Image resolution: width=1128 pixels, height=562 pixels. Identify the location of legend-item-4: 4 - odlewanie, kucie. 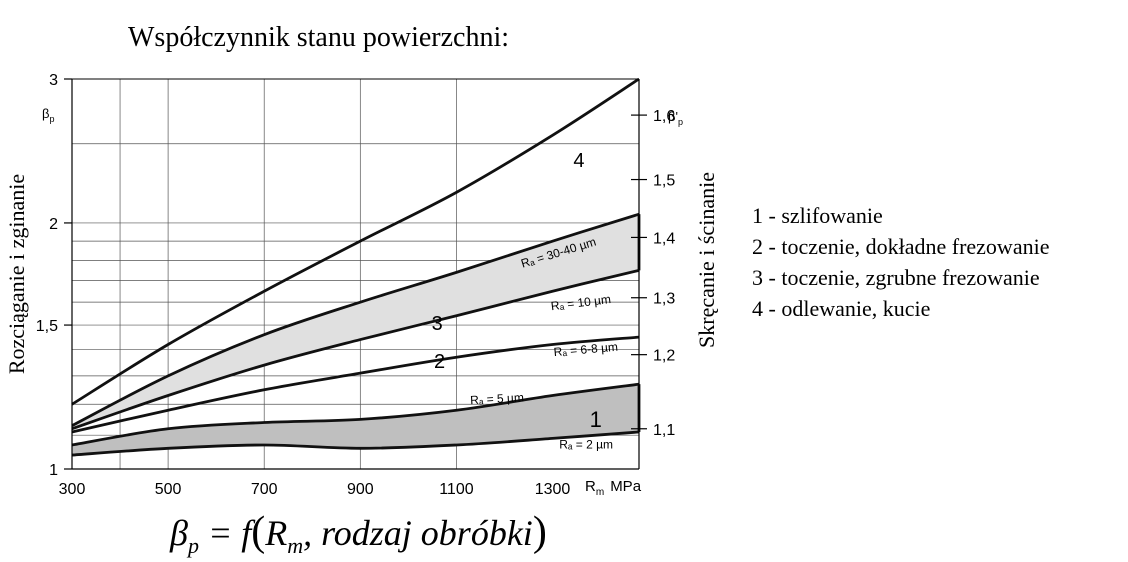
(841, 308).